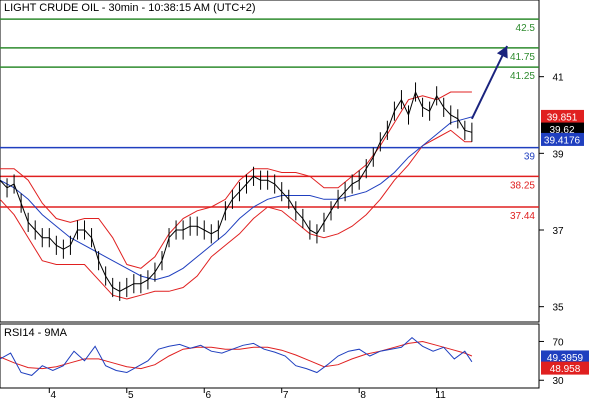 This screenshot has width=590, height=400. Describe the element at coordinates (247, 394) in the screenshot. I see `x-axis: 4 5 6 7 8 11` at that location.